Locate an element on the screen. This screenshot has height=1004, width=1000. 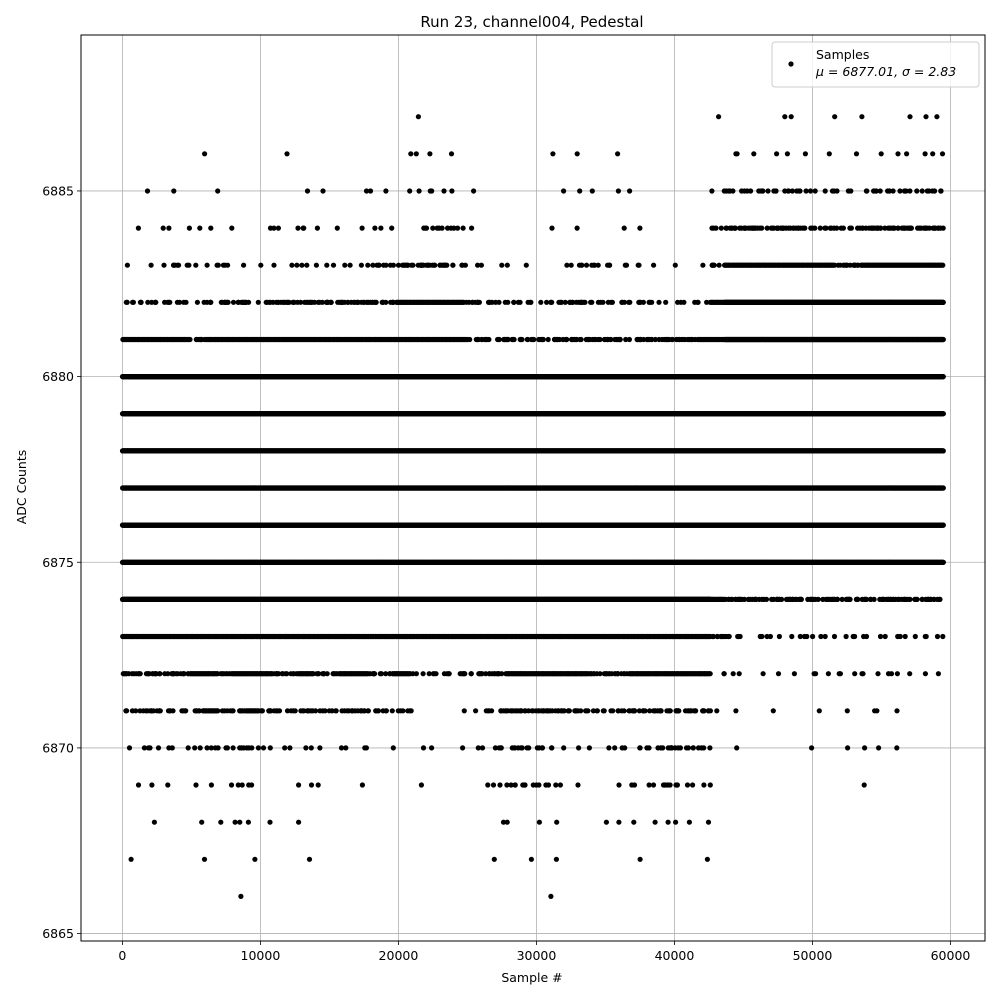
chart-title: Run 23, channel004, Pedestal is located at coordinates (531, 22).